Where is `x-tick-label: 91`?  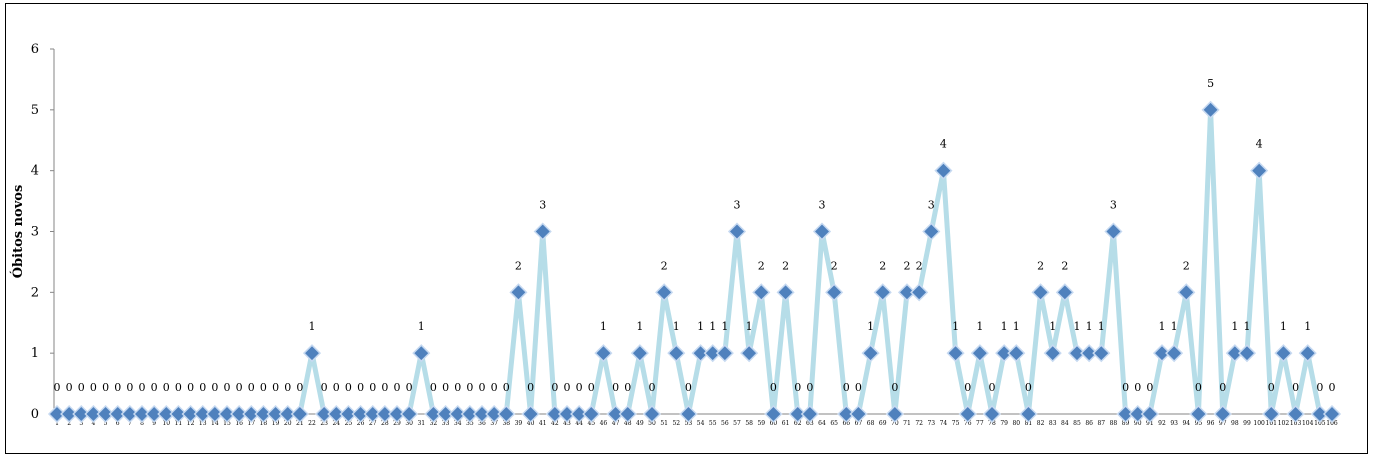
x-tick-label: 91 is located at coordinates (1150, 423).